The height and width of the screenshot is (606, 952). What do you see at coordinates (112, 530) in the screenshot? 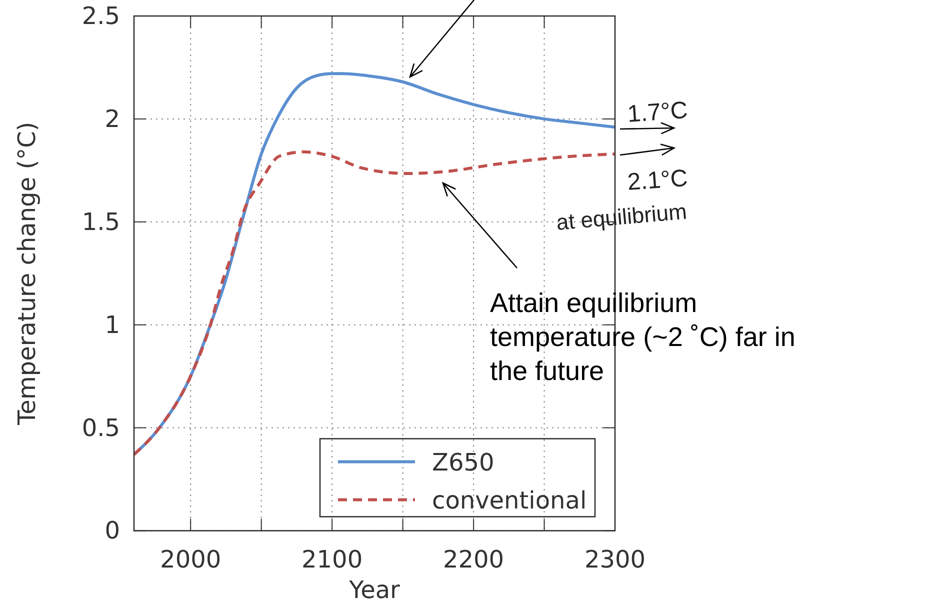
I see `y-tick-label: 0` at bounding box center [112, 530].